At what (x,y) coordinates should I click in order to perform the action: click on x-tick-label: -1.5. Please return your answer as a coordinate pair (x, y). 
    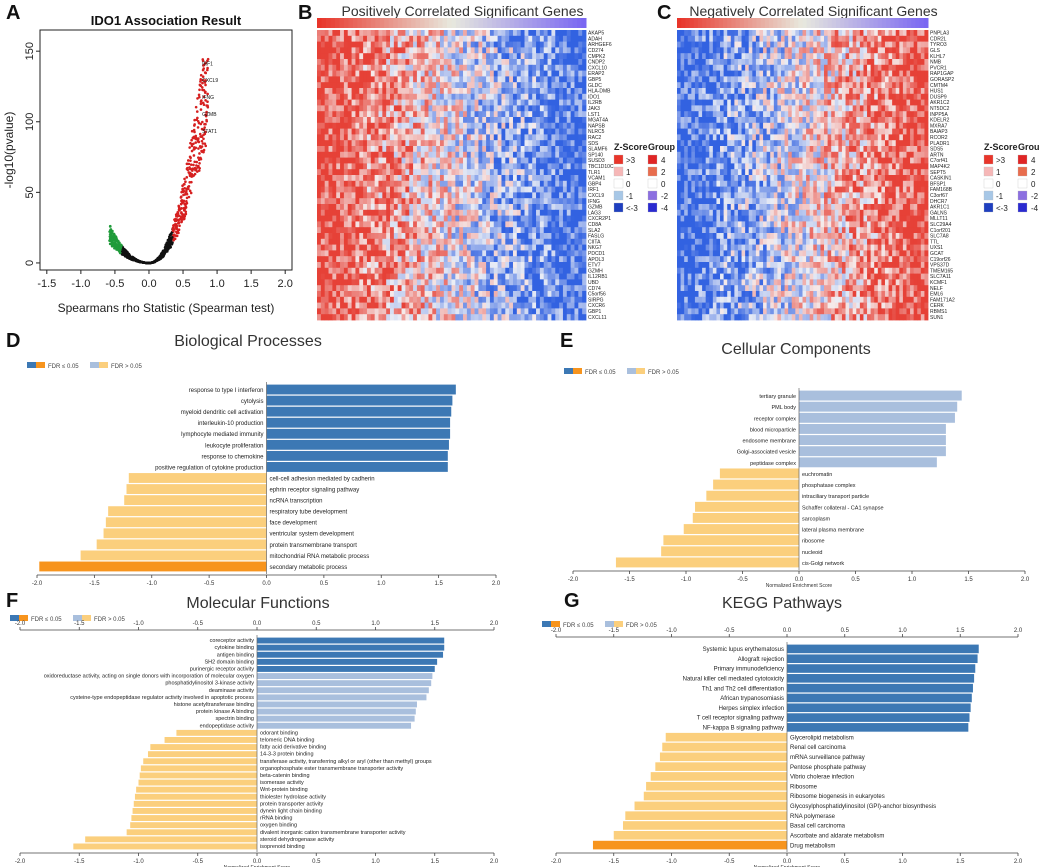
    Looking at the image, I should click on (46, 284).